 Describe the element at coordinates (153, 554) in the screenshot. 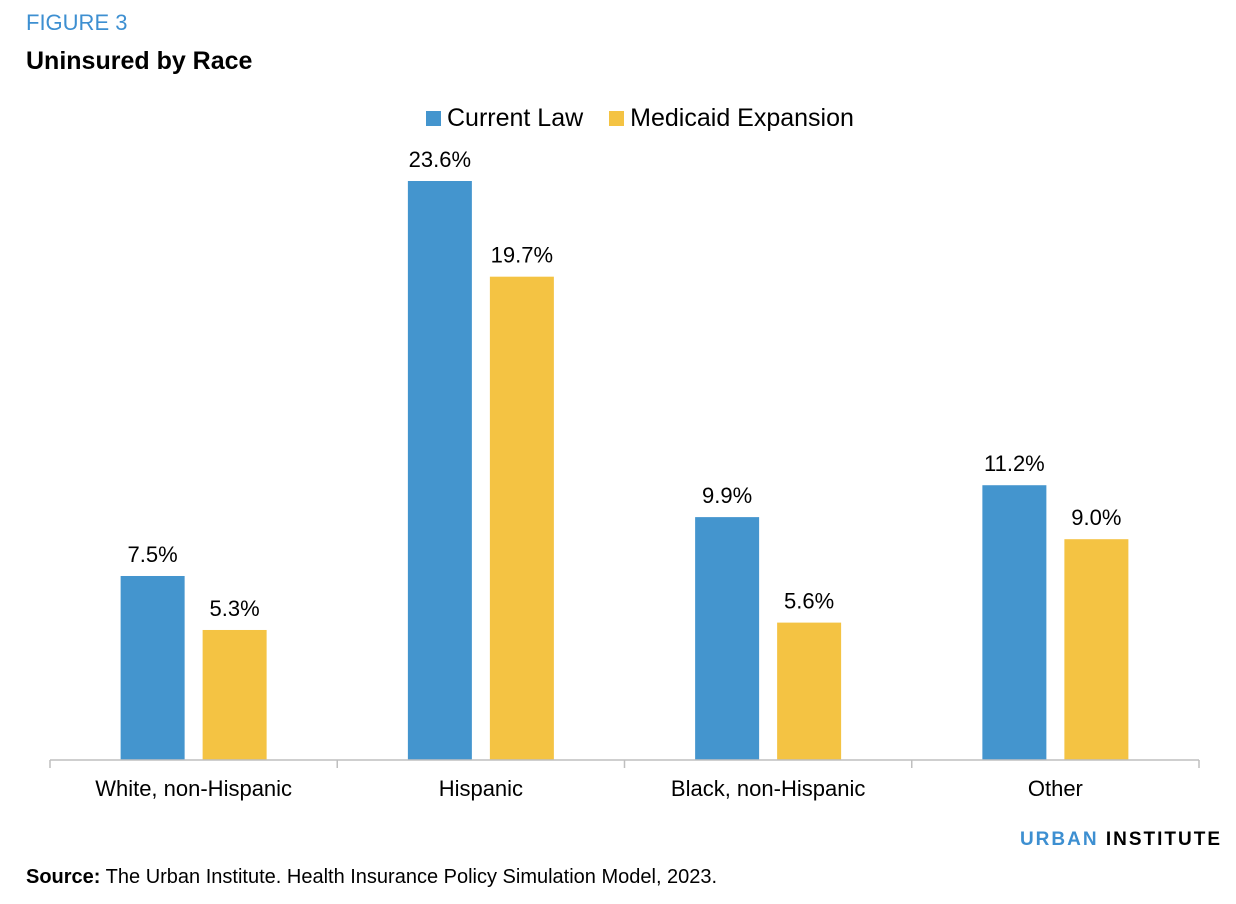

I see `data-label-current-law-white-non-hispanic: 7.5%` at that location.